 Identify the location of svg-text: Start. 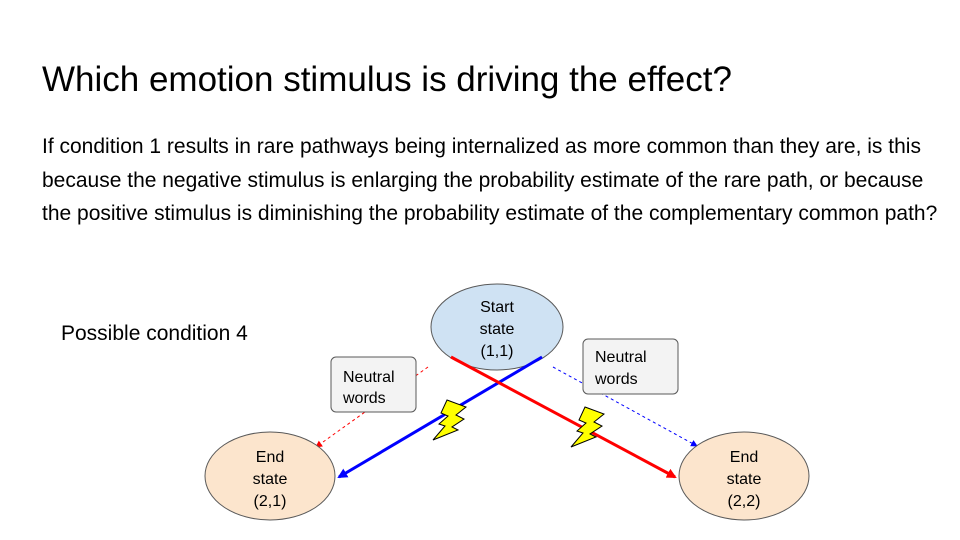
(497, 307).